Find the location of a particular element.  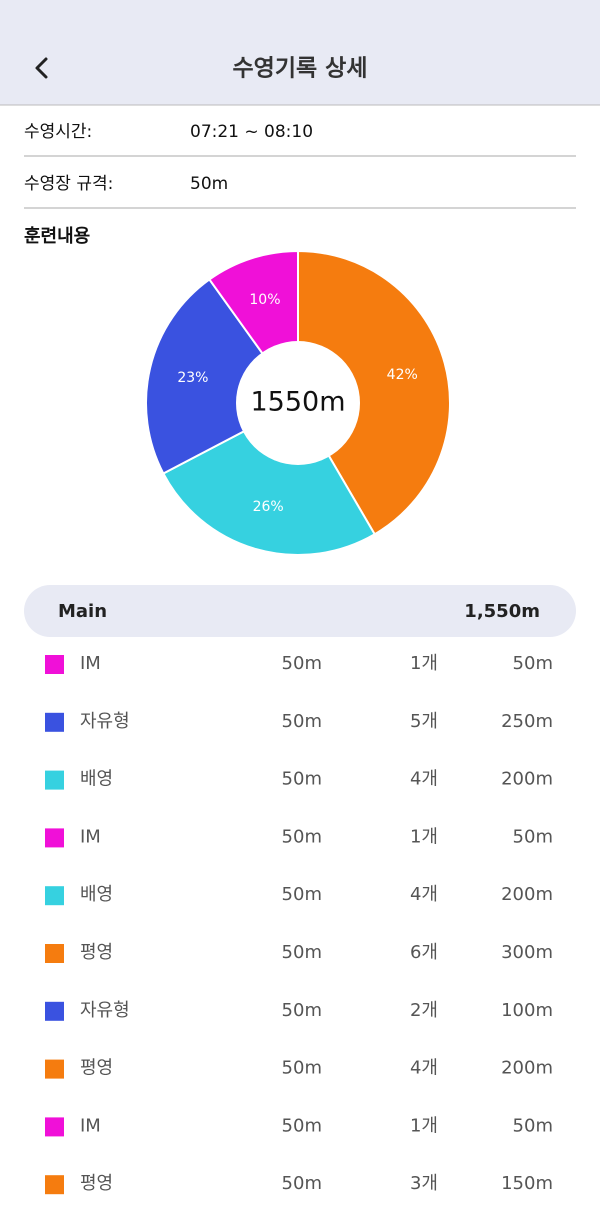

info-value: 07:21 ~ 08:10 is located at coordinates (251, 132).